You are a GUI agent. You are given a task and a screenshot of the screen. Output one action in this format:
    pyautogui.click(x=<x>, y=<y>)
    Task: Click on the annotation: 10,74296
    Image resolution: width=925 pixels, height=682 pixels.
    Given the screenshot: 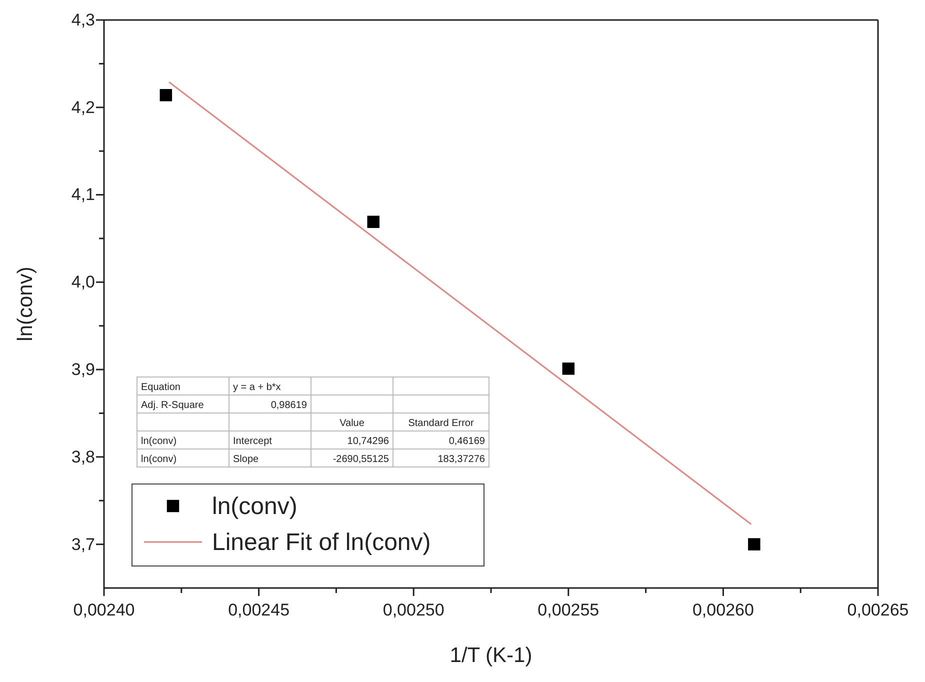 What is the action you would take?
    pyautogui.click(x=368, y=441)
    